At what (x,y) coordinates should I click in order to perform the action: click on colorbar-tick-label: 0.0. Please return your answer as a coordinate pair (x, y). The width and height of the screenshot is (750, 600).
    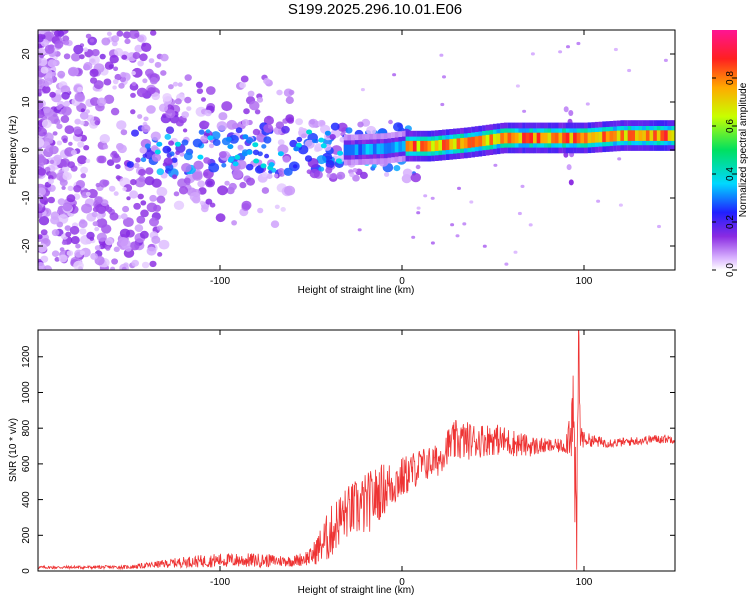
    Looking at the image, I should click on (730, 270).